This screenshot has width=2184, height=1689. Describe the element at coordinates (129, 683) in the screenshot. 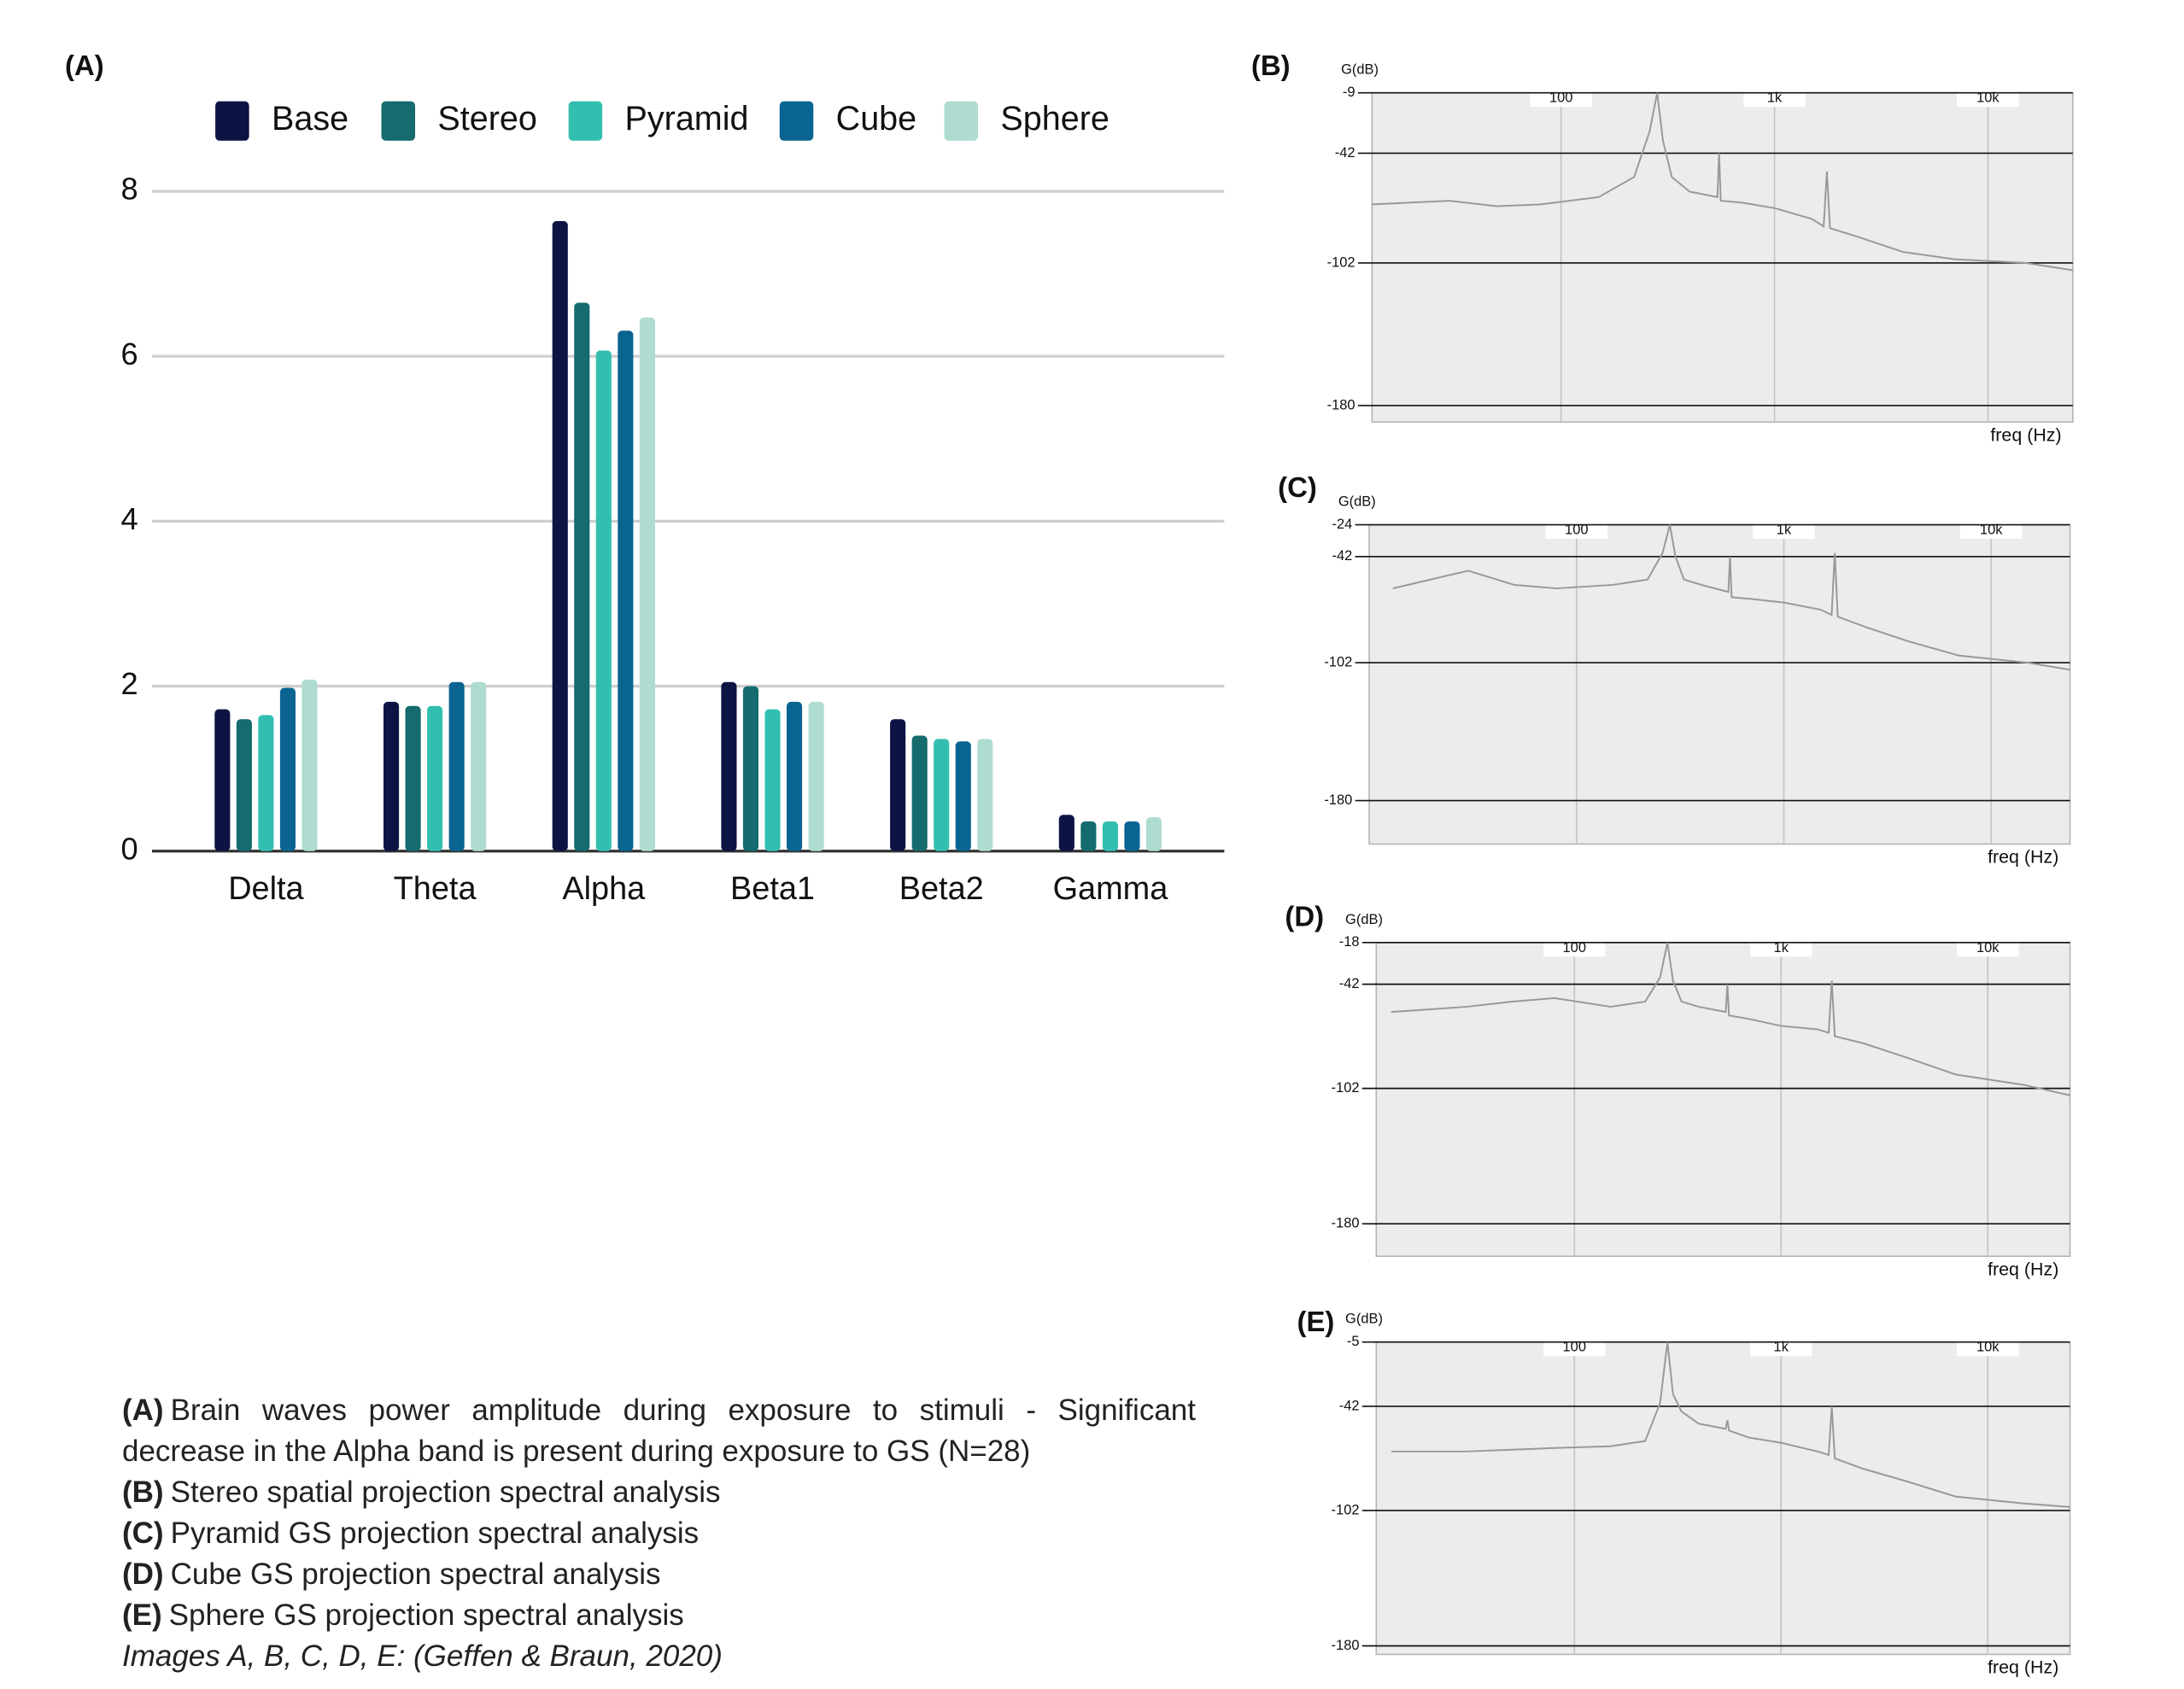

I see `y-tick-label: 2` at that location.